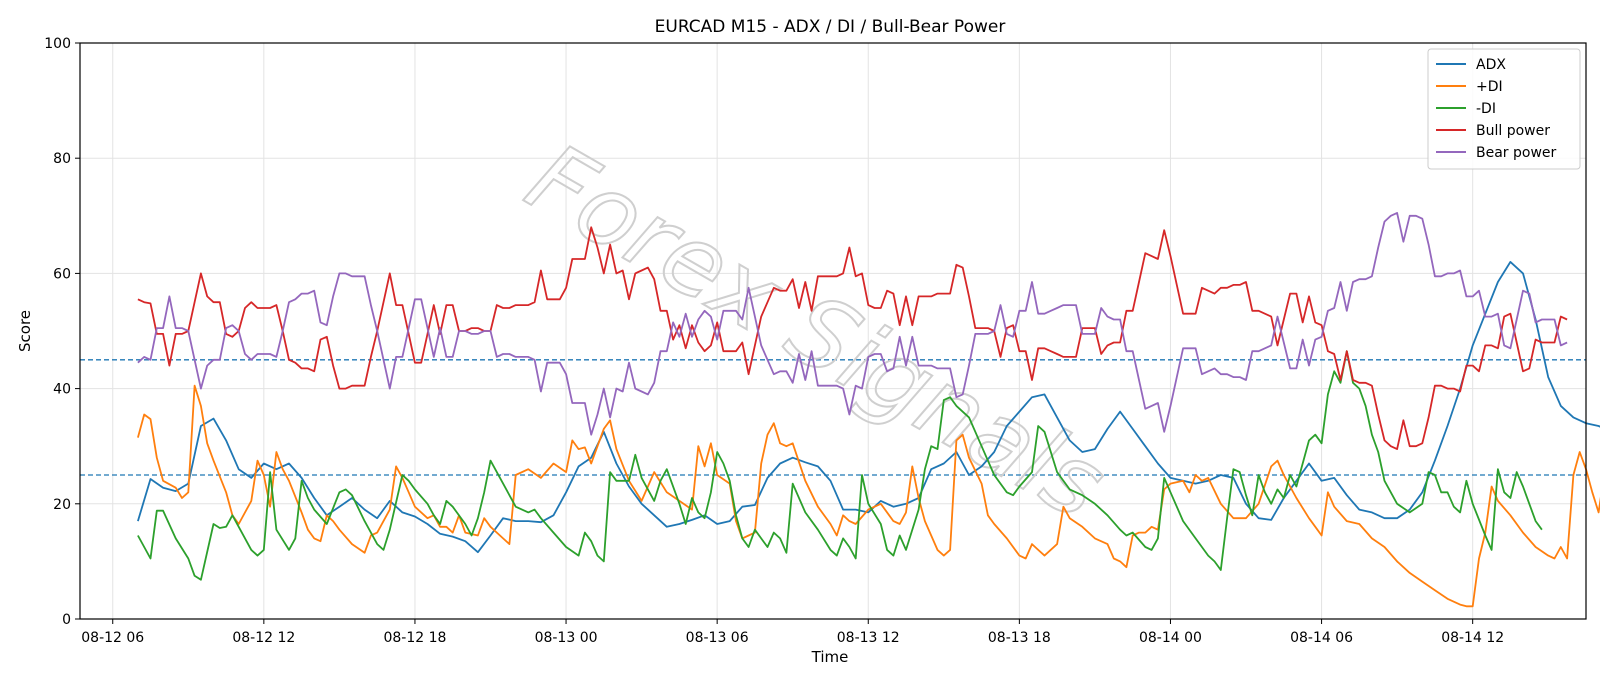 Image resolution: width=1600 pixels, height=690 pixels. What do you see at coordinates (62, 159) in the screenshot?
I see `y-tick-label: 80` at bounding box center [62, 159].